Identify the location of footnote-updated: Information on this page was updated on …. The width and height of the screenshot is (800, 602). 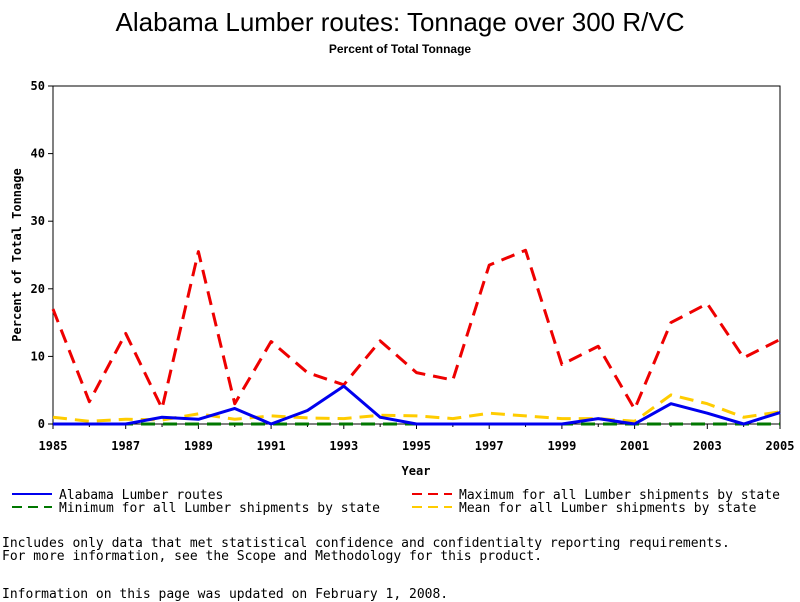
(225, 594).